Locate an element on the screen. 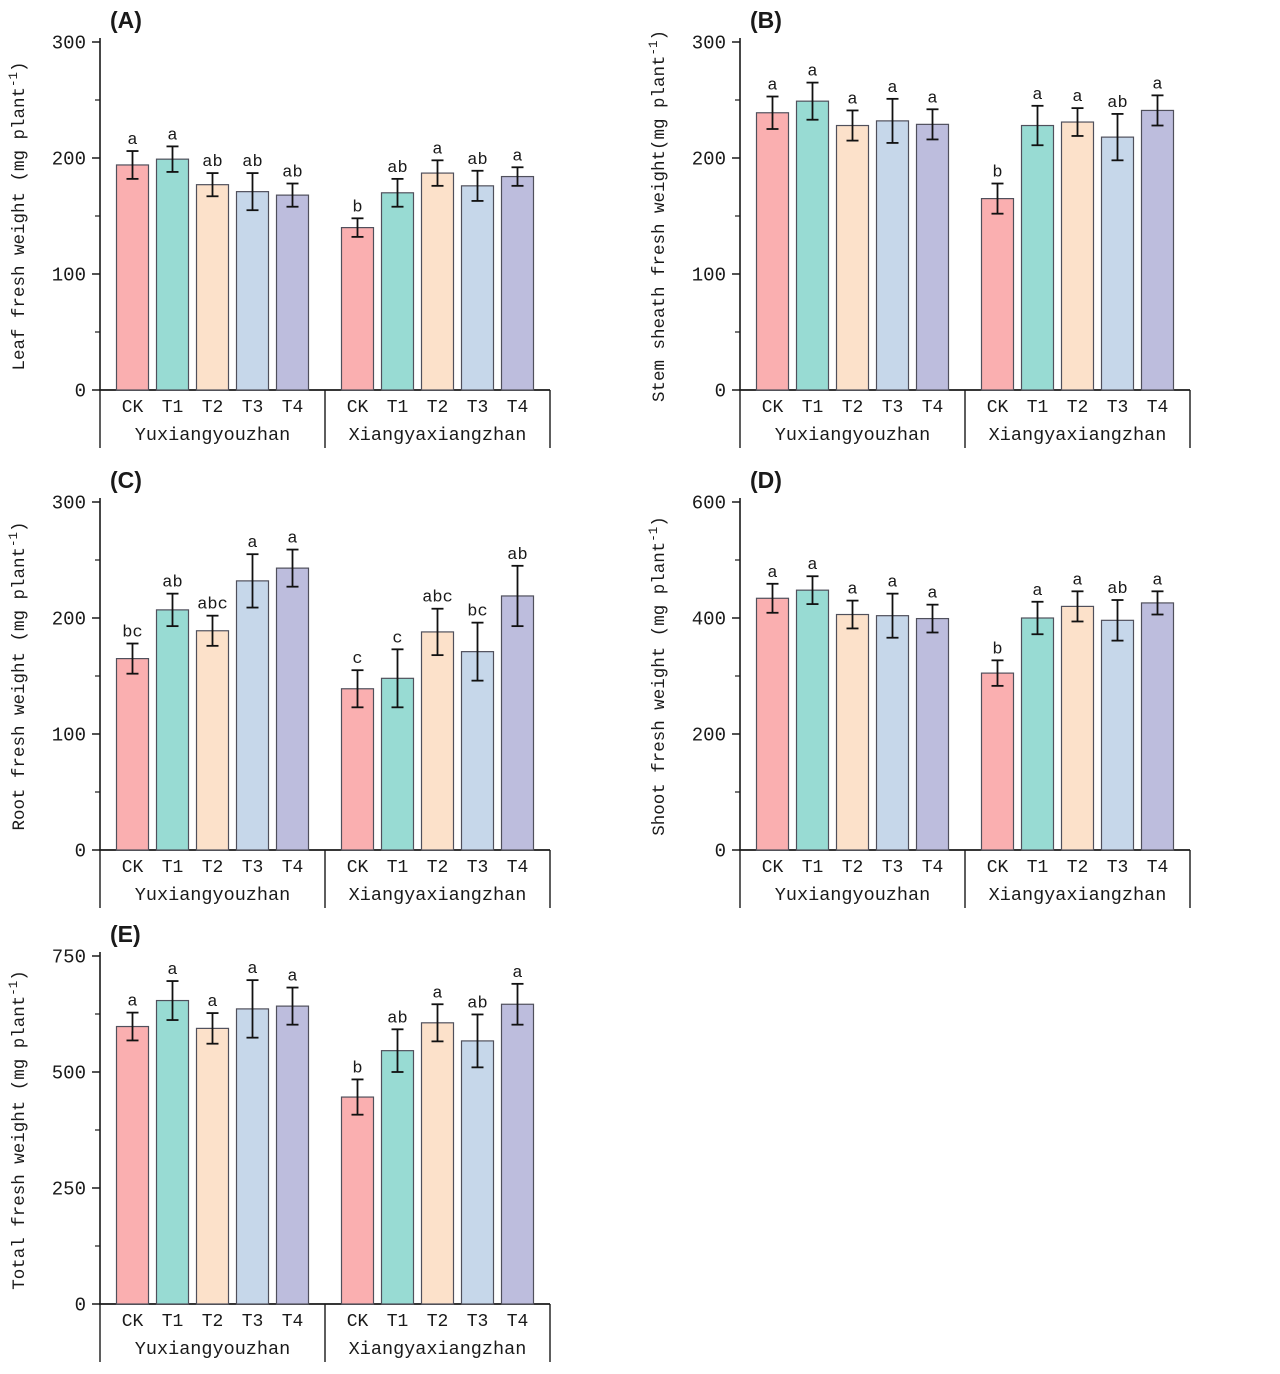 Image resolution: width=1280 pixels, height=1374 pixels. panel-label: (C) is located at coordinates (126, 480).